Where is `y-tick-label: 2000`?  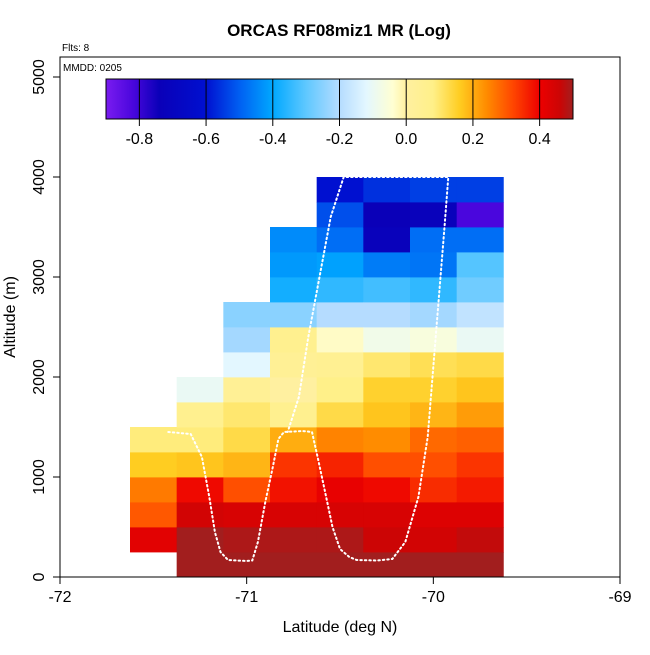
y-tick-label: 2000 is located at coordinates (39, 377).